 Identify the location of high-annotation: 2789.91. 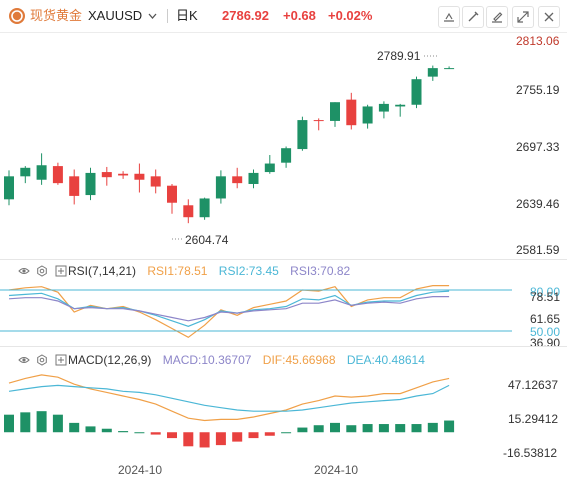
(399, 56).